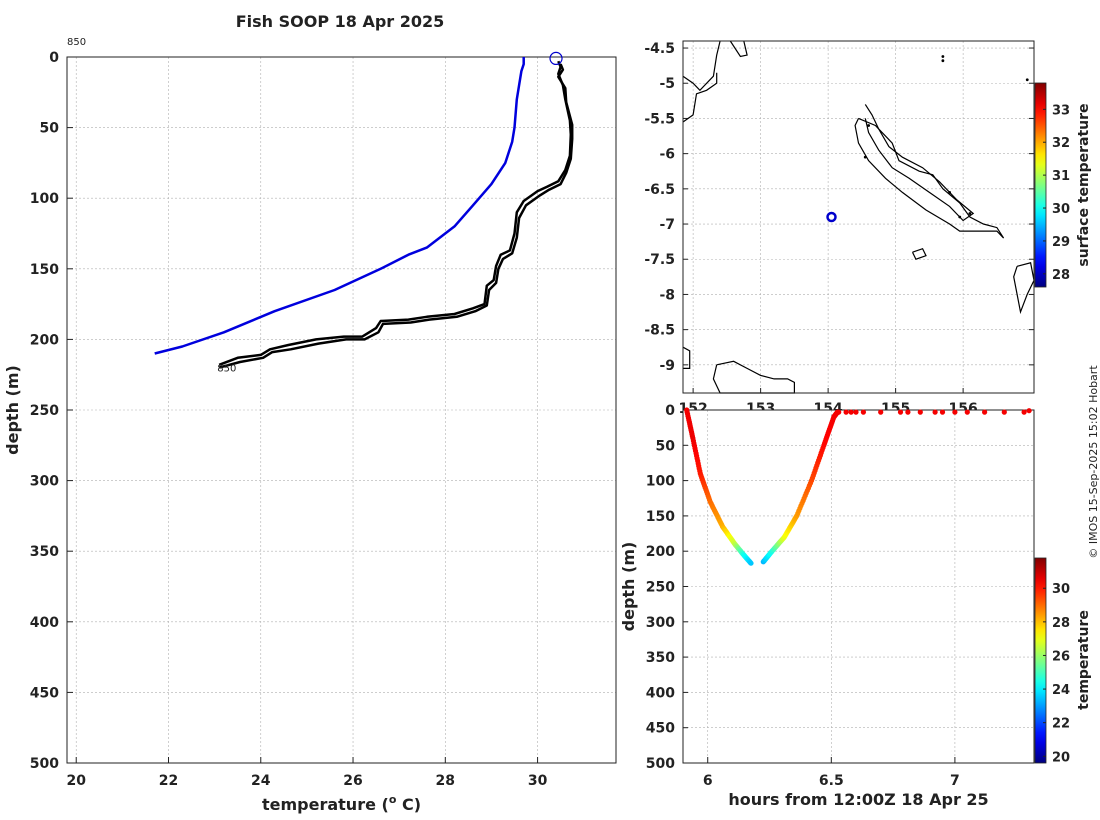 The image size is (1100, 820). I want to click on lat-tick-label: -5, so click(667, 84).